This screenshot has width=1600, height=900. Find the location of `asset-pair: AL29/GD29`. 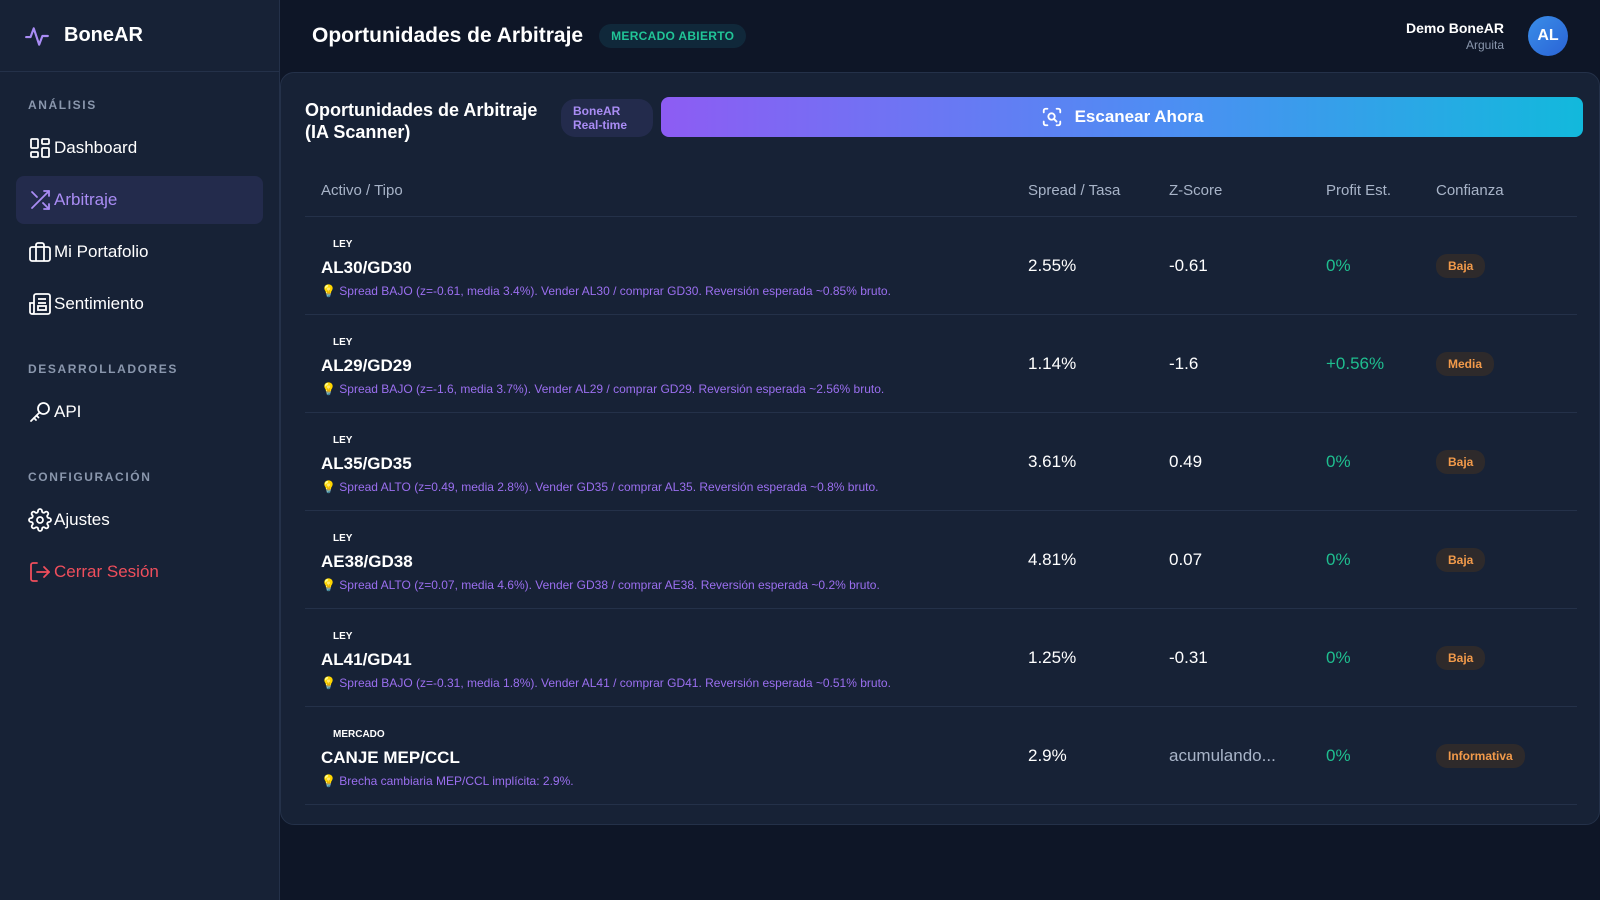

asset-pair: AL29/GD29 is located at coordinates (366, 365).